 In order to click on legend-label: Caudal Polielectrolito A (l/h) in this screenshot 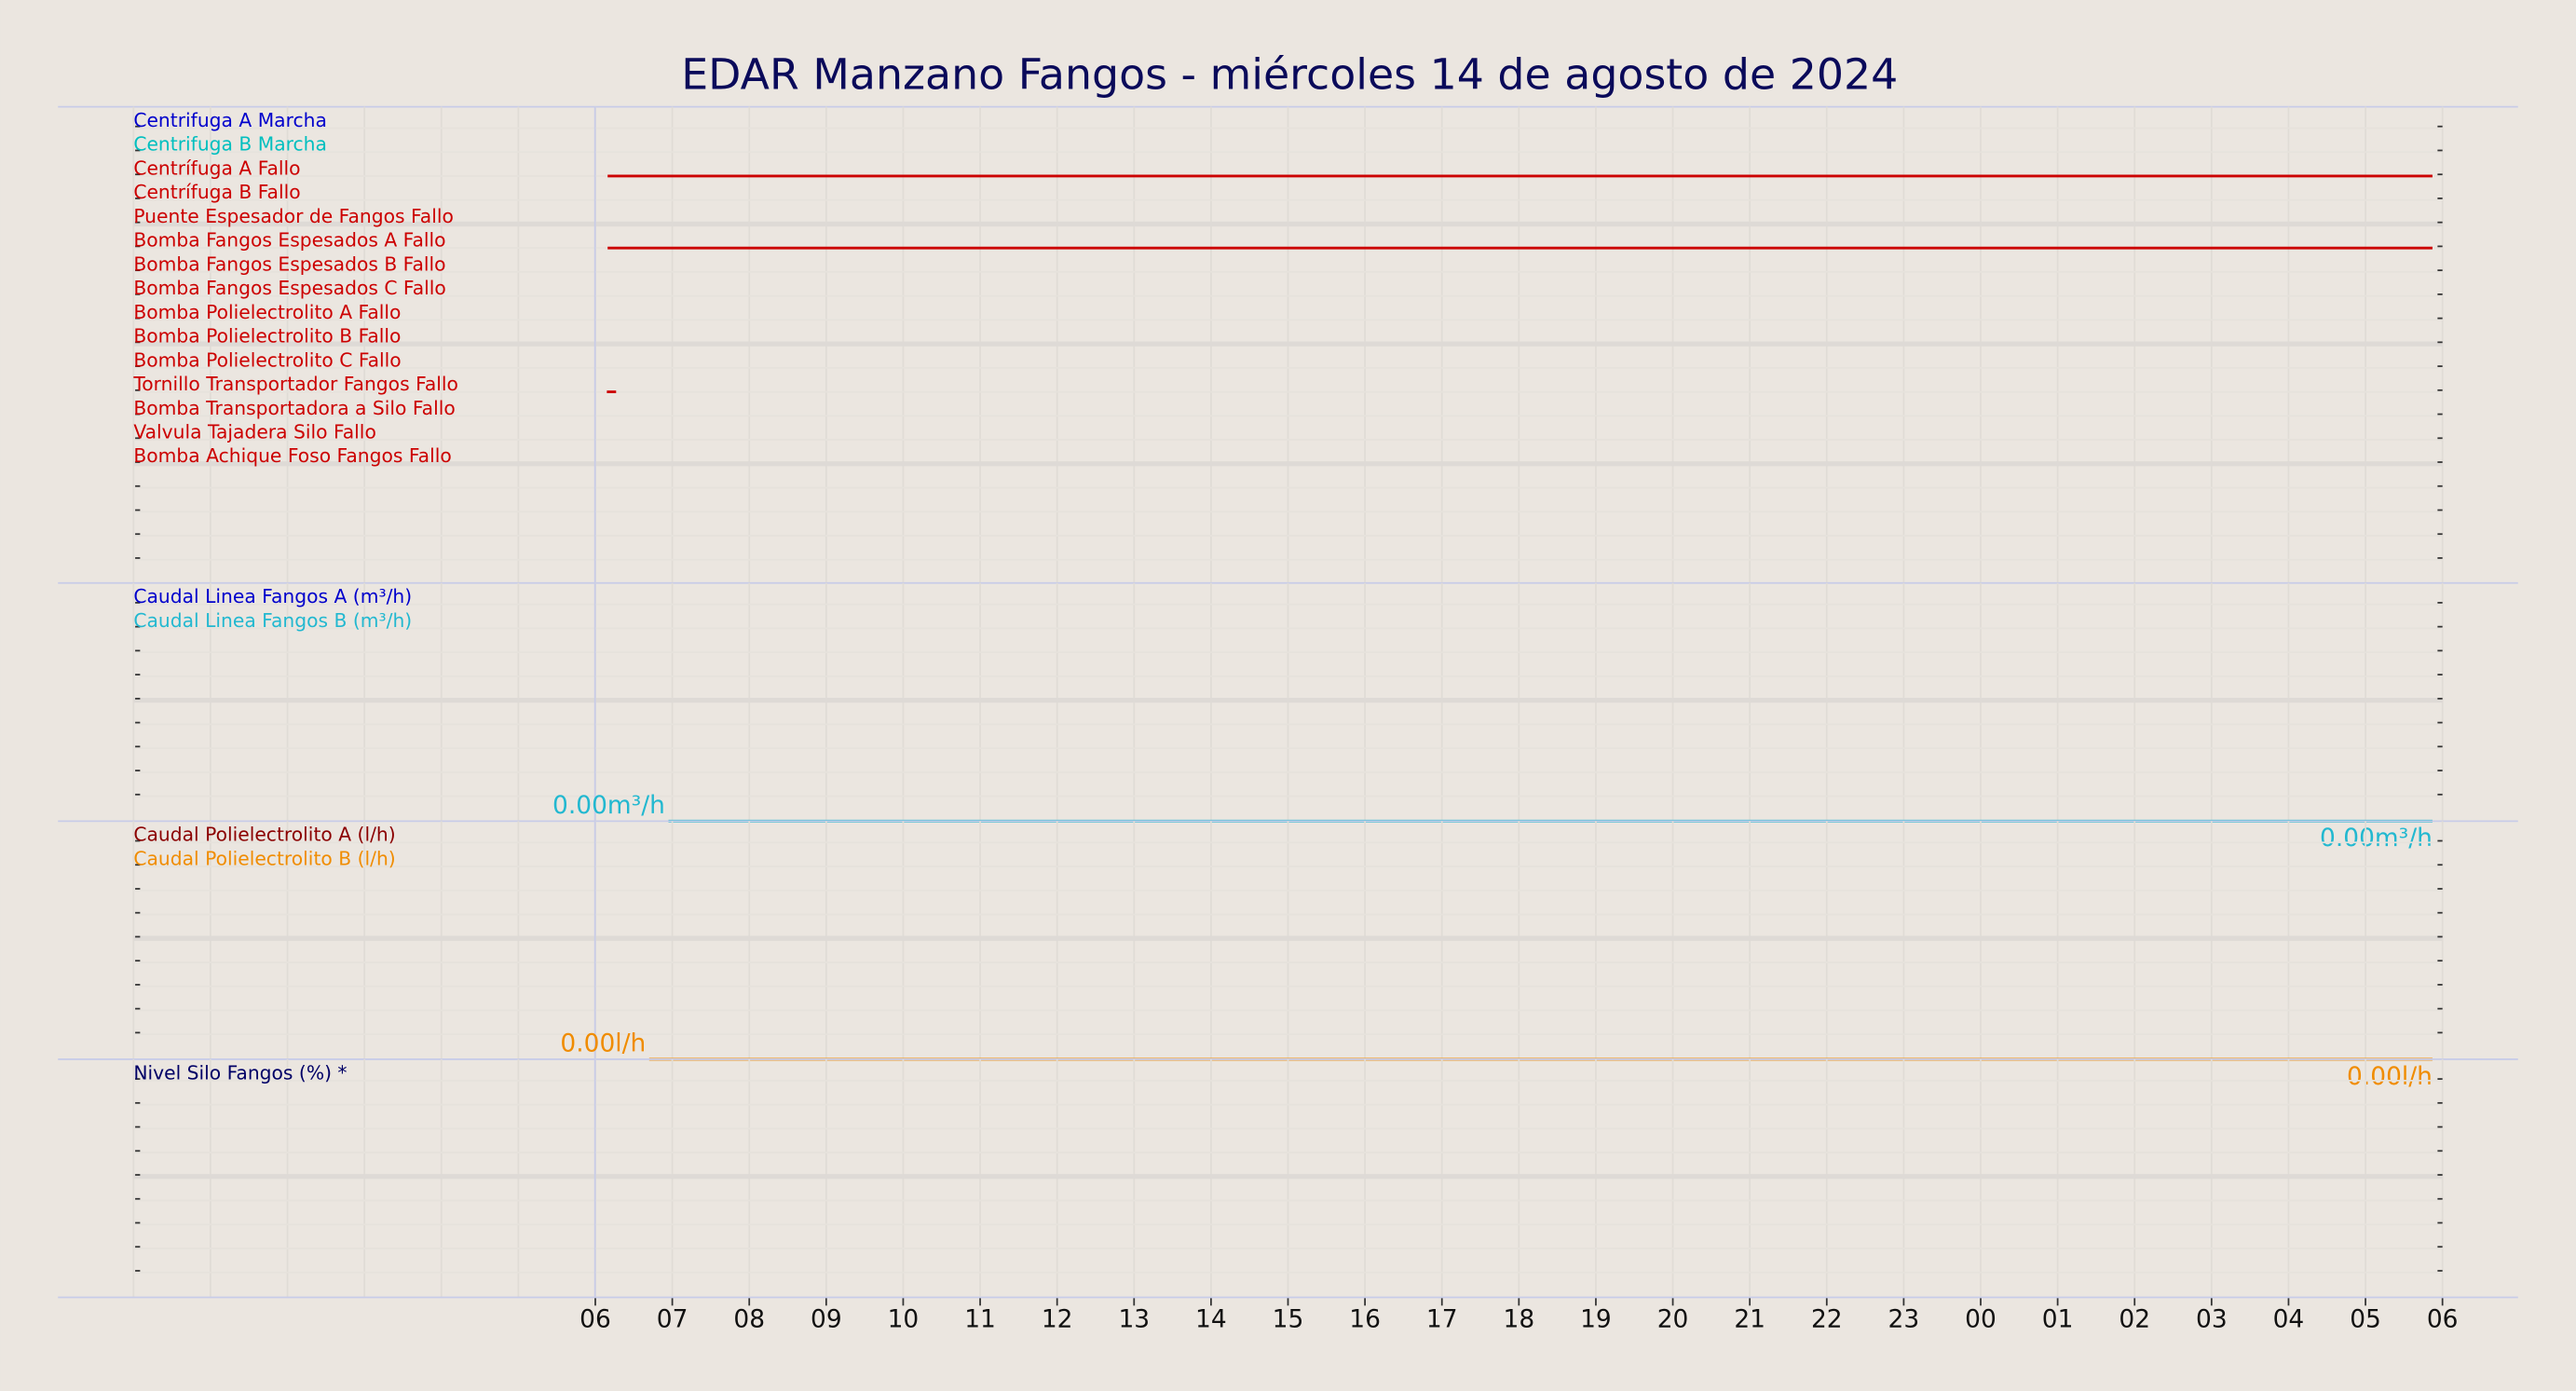, I will do `click(264, 835)`.